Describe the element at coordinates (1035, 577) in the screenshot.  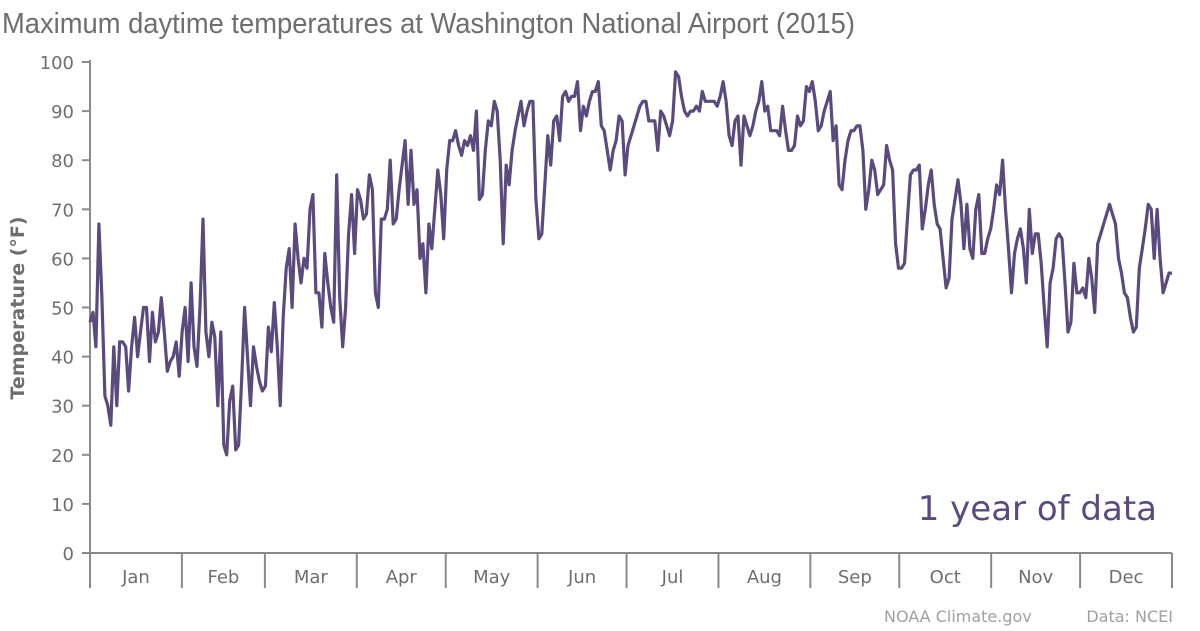
I see `x-tick-label: Nov` at that location.